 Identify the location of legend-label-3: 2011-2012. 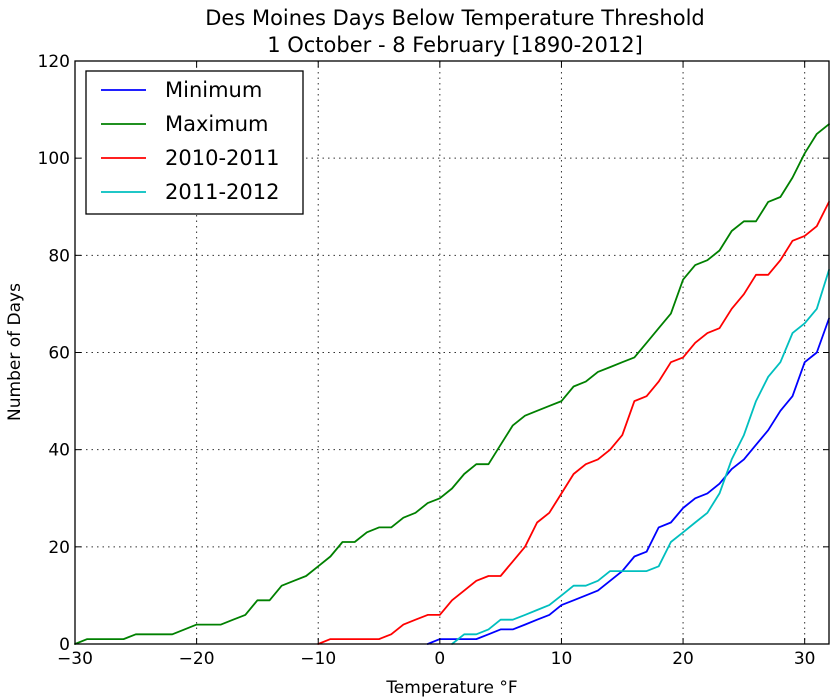
(222, 192).